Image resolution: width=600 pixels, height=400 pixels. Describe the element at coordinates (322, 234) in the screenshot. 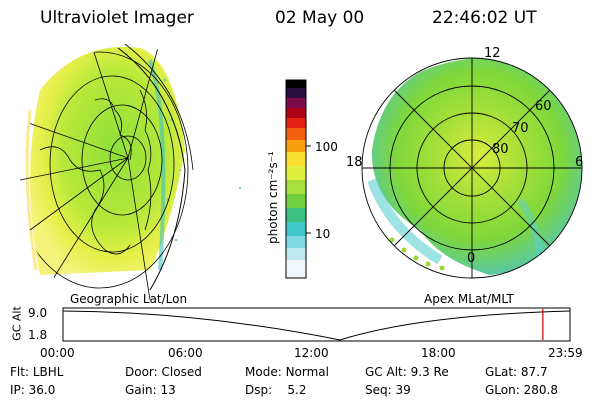

I see `colorbar-tick-10: 10` at that location.